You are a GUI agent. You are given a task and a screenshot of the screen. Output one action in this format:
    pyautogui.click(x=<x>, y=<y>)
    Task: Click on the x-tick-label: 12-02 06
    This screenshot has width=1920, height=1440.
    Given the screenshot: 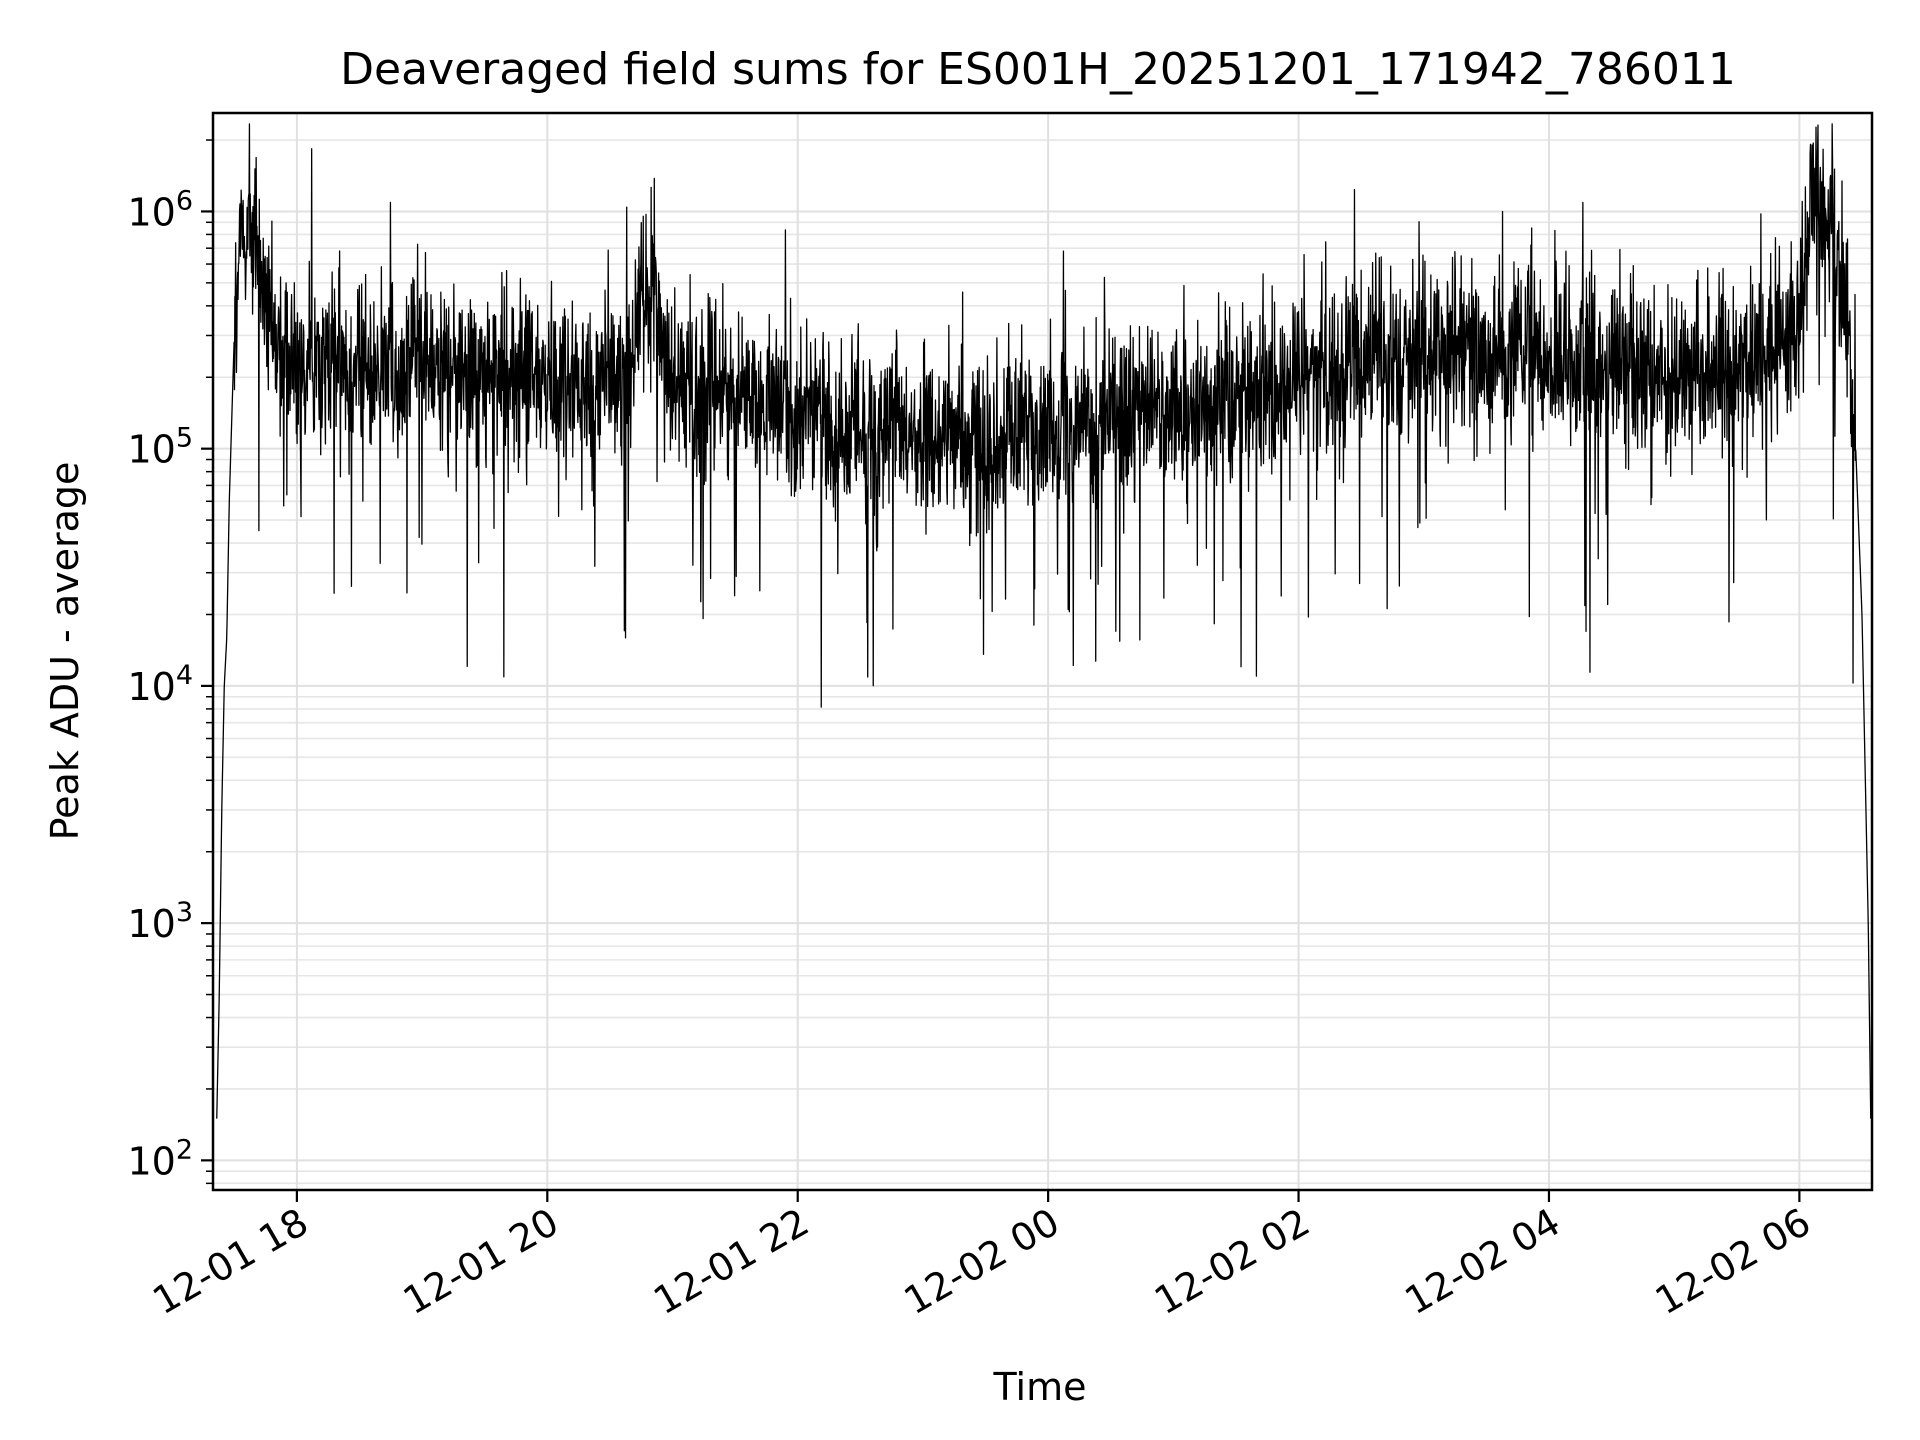 What is the action you would take?
    pyautogui.click(x=1733, y=1262)
    